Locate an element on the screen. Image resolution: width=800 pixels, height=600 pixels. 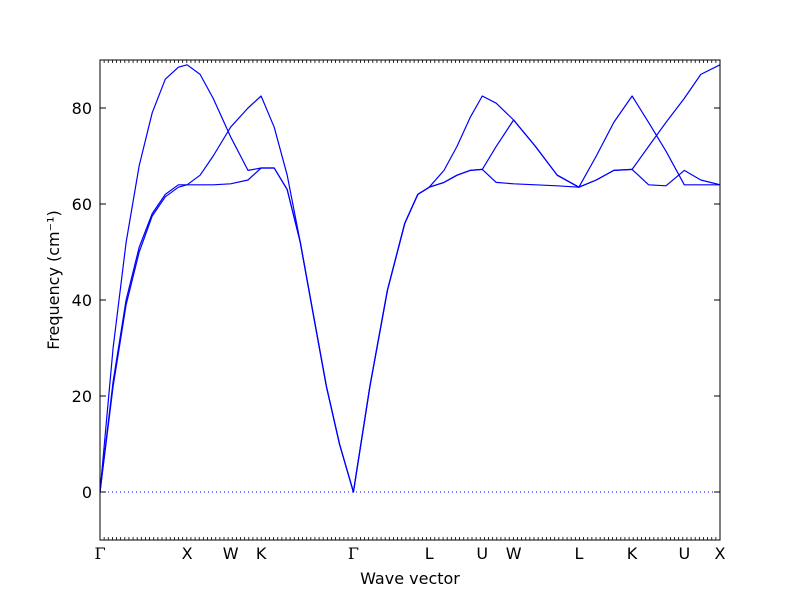
y-tick-label: 80 is located at coordinates (82, 108).